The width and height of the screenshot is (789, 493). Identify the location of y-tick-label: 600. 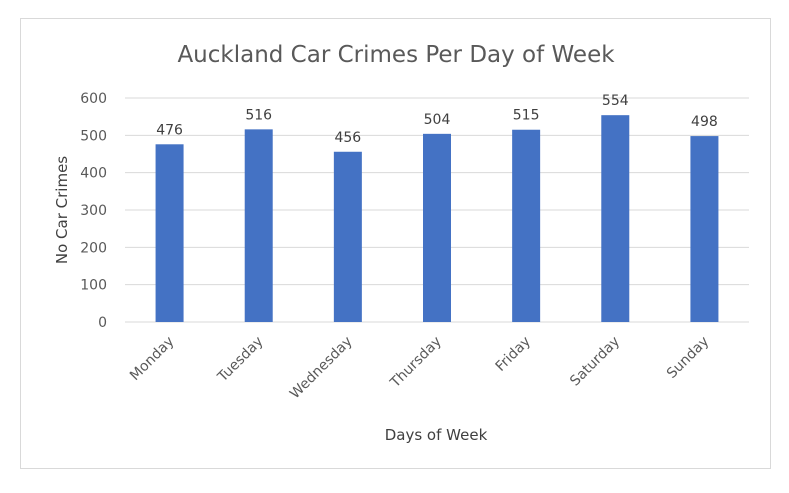
(93, 99).